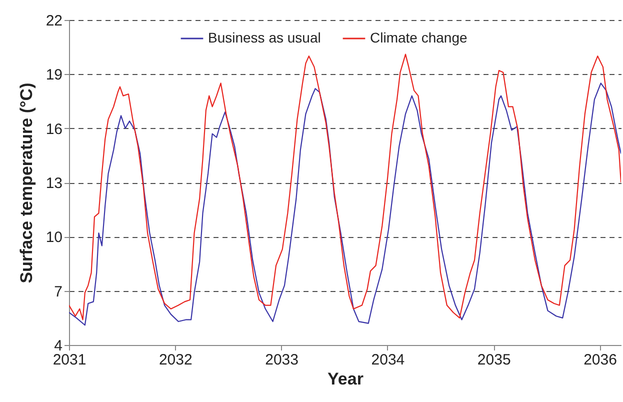  Describe the element at coordinates (264, 38) in the screenshot. I see `legend-label: Business as usual` at that location.